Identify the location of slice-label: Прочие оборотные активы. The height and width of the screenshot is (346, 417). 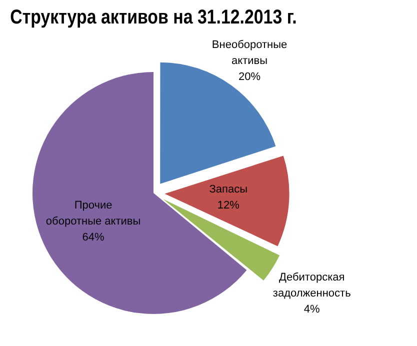
(93, 213).